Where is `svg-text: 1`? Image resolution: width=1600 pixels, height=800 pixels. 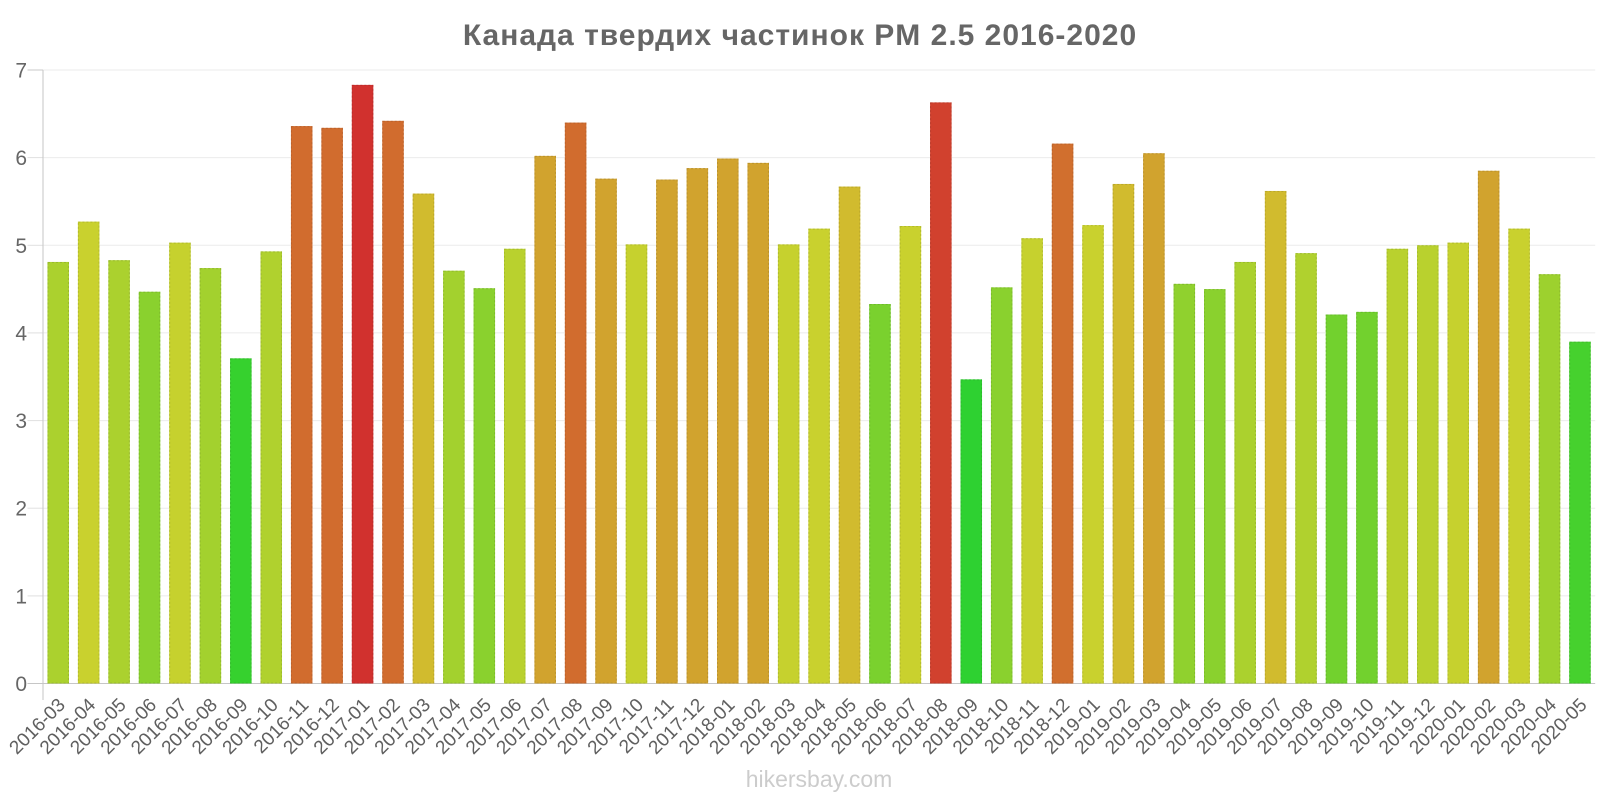
svg-text: 1 is located at coordinates (21, 596).